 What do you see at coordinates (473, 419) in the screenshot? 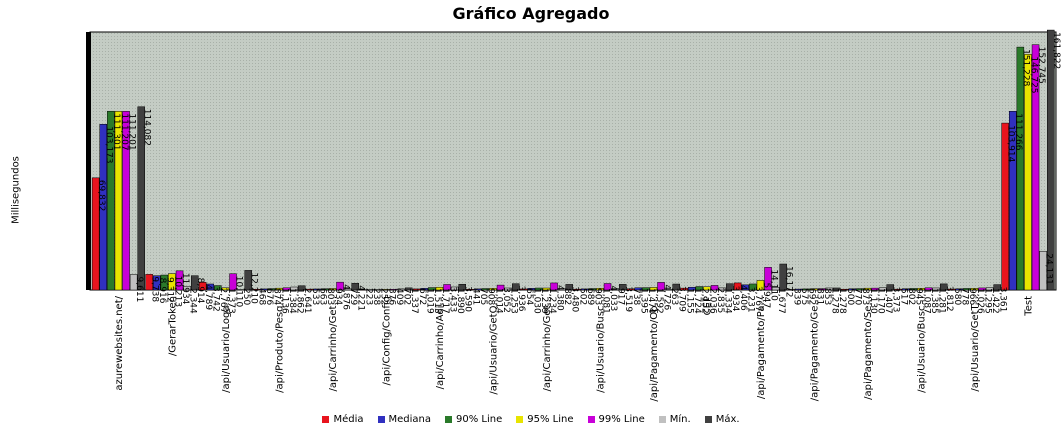
I see `legend-item: 90% Line` at bounding box center [473, 419].